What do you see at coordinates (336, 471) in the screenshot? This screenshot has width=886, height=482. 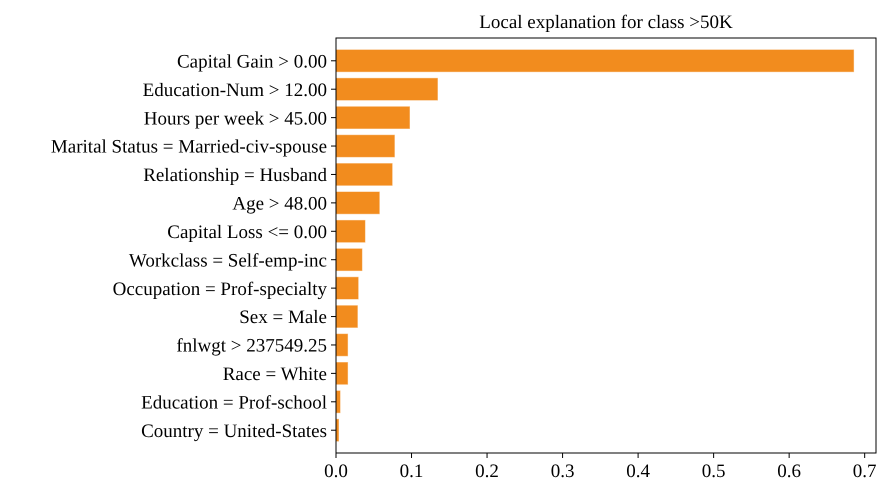 I see `x-tick-label: 0.0` at bounding box center [336, 471].